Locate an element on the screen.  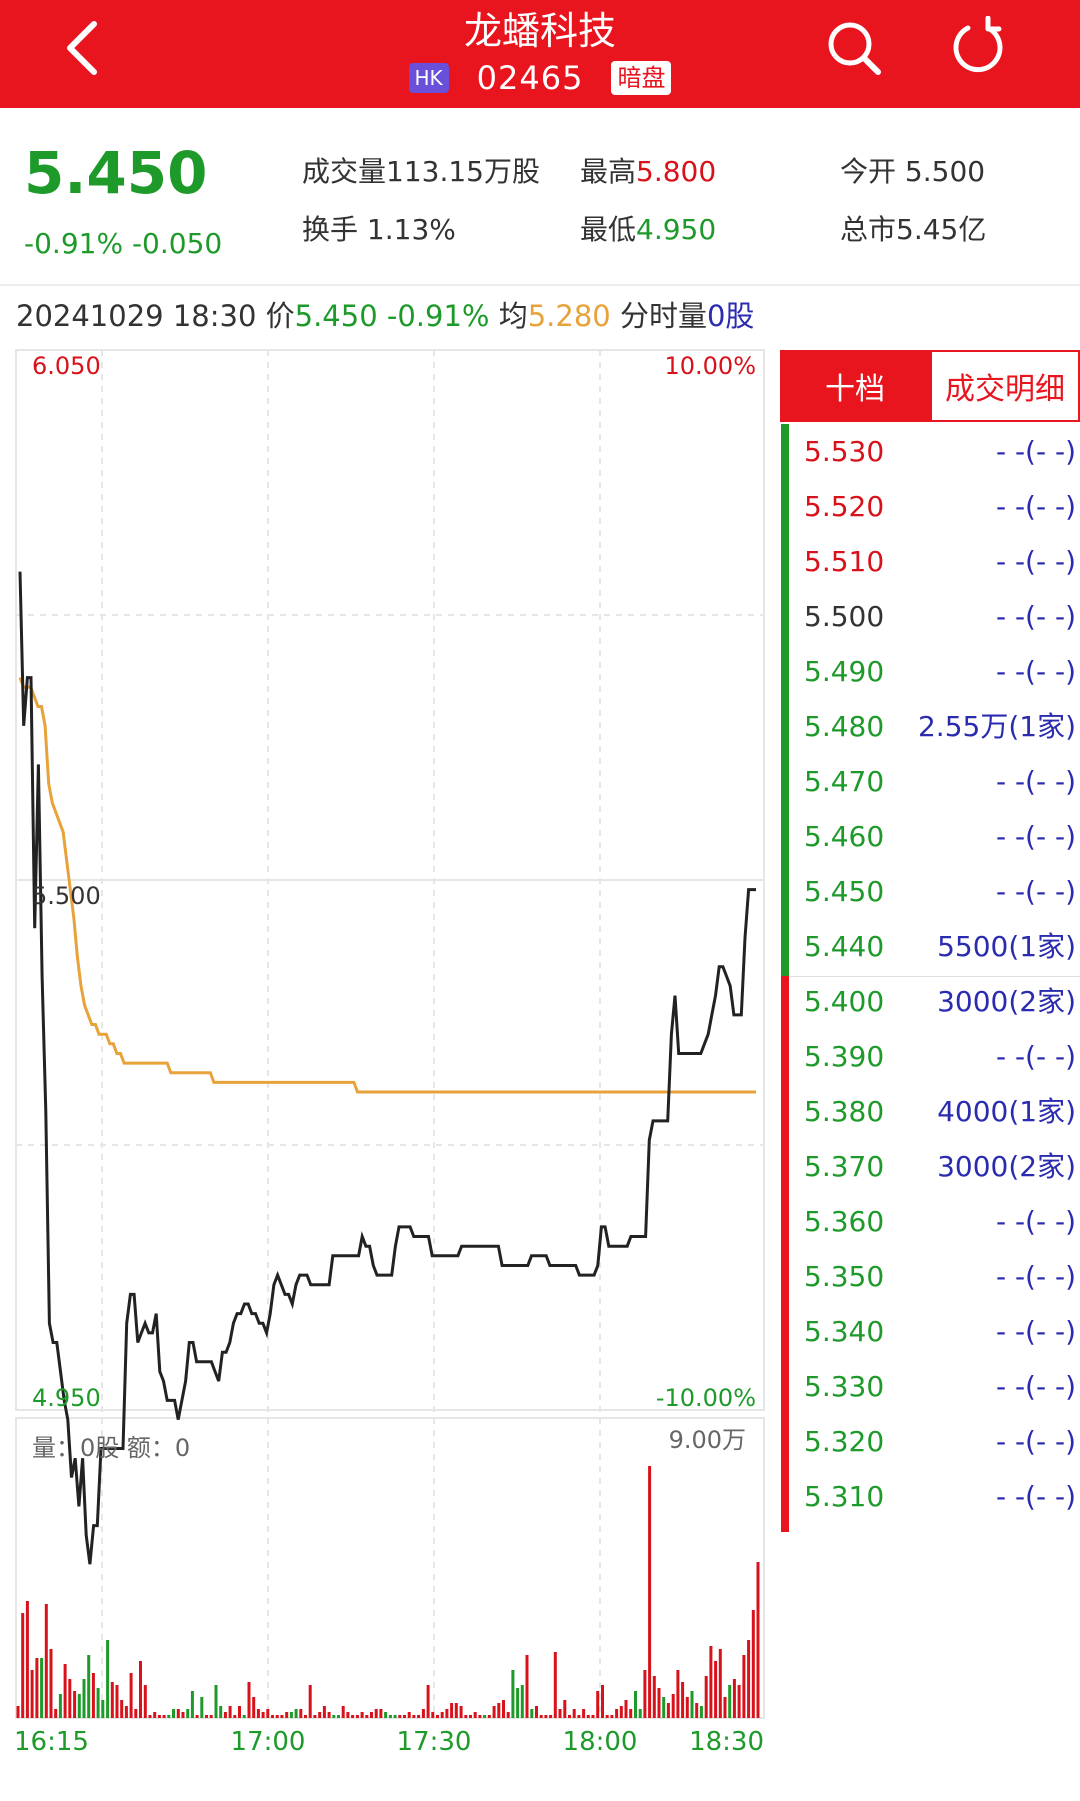
order-book-row: 5.500 - -(- -) is located at coordinates (940, 616).